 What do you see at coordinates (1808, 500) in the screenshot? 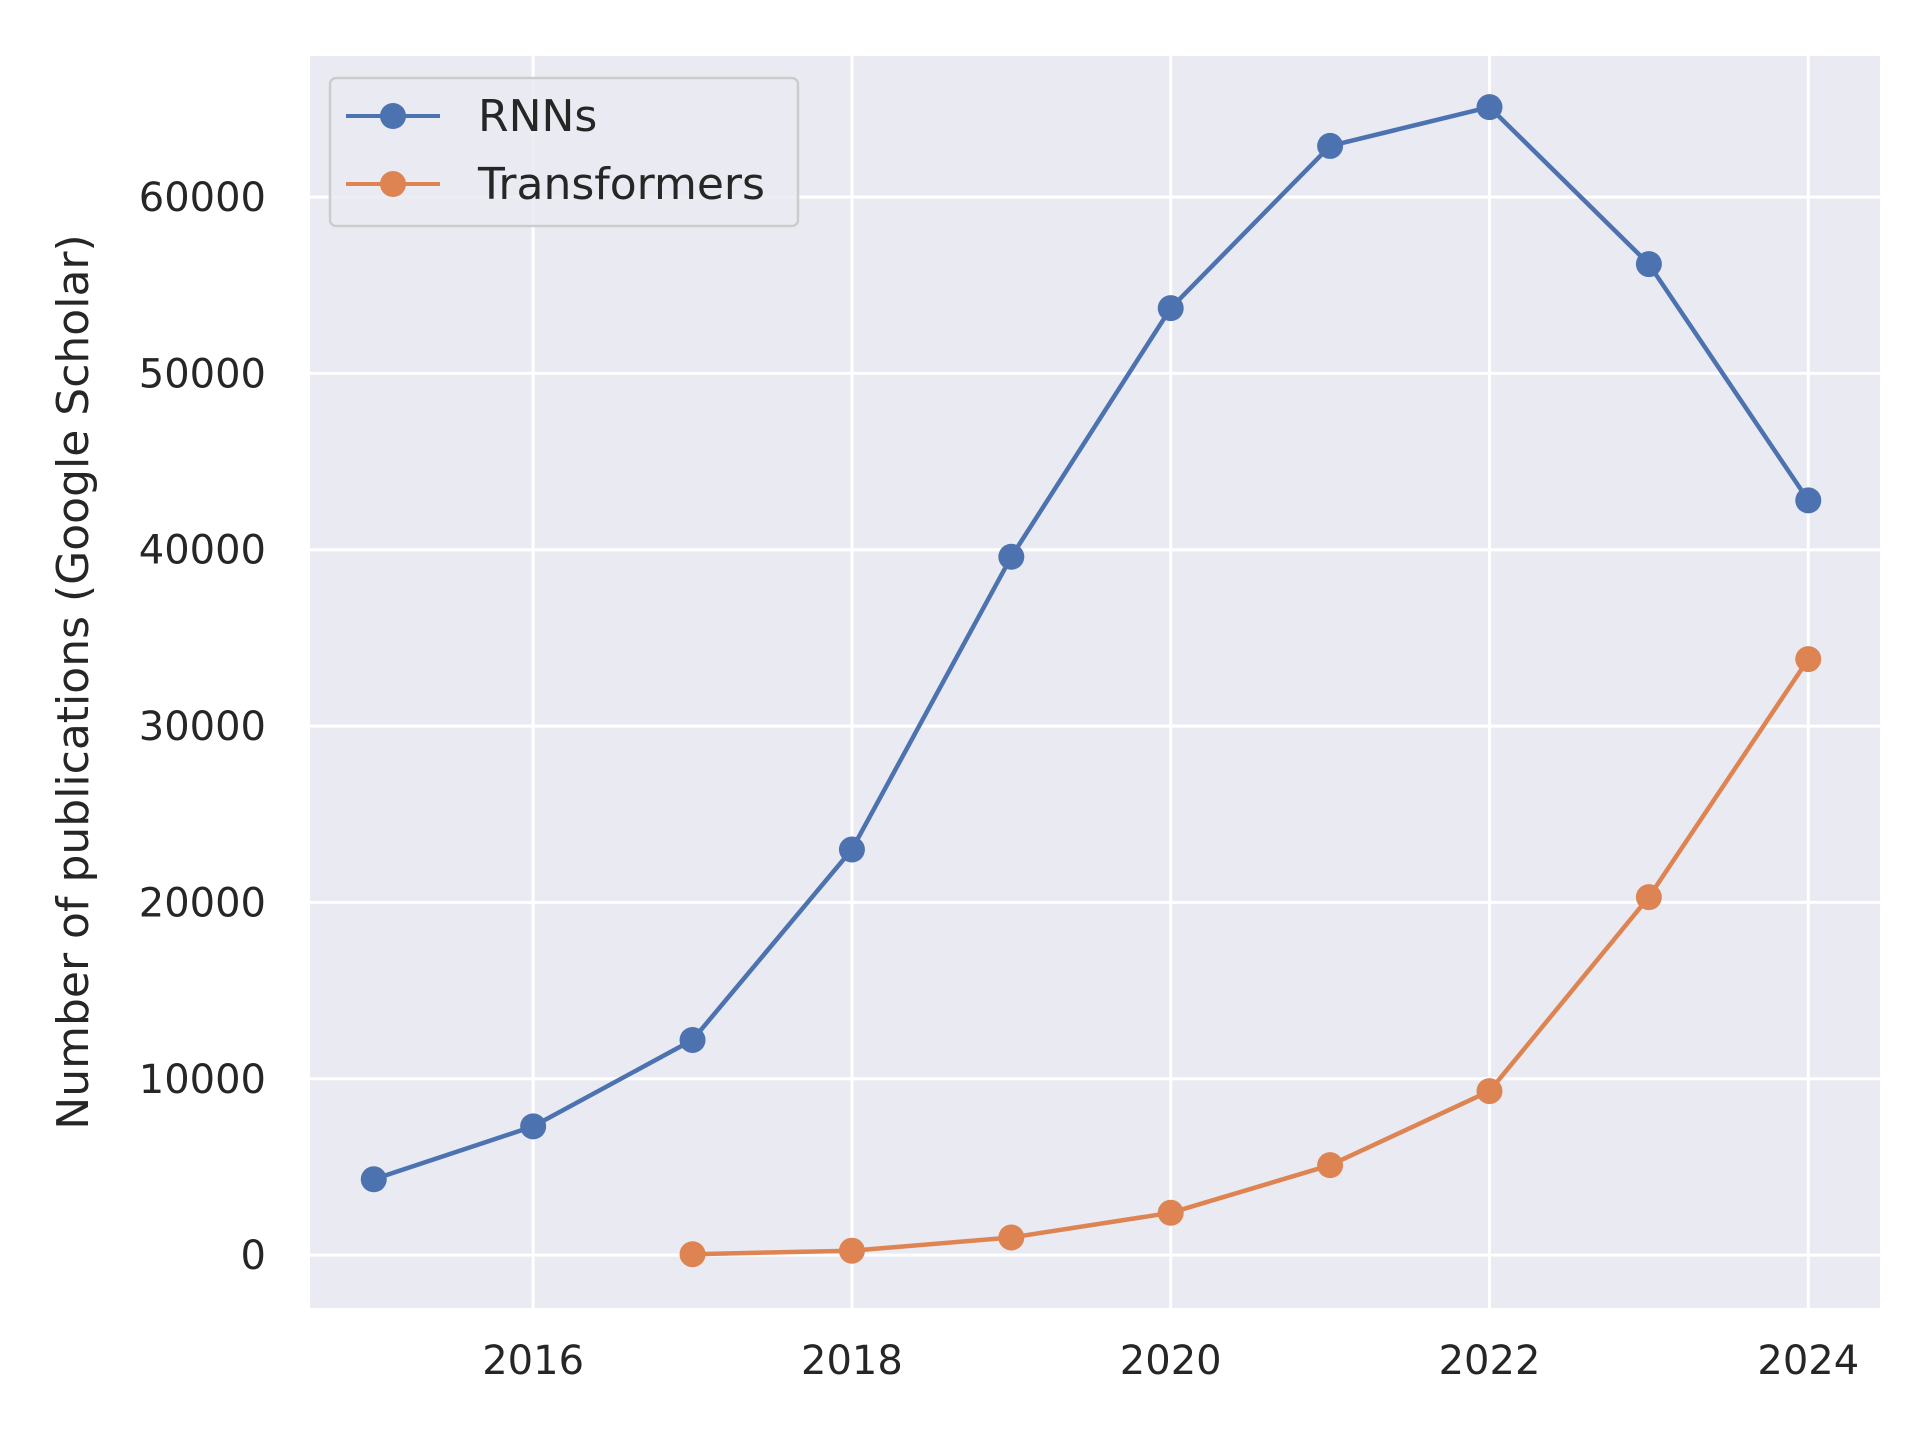
I see `data-point-rnns-2024` at bounding box center [1808, 500].